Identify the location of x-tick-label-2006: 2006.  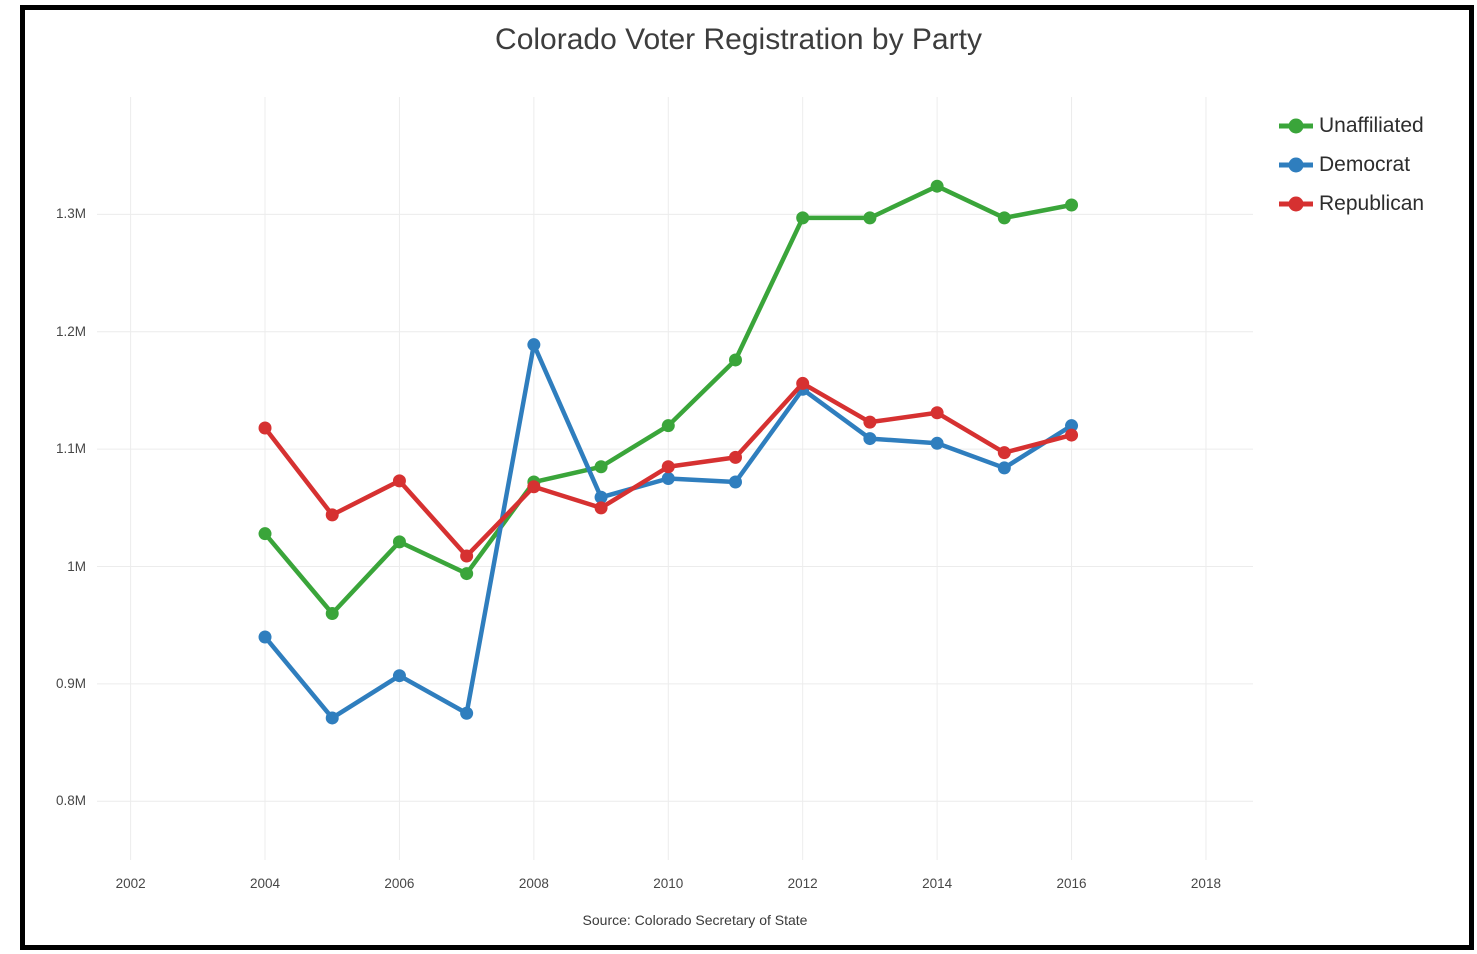
(399, 883).